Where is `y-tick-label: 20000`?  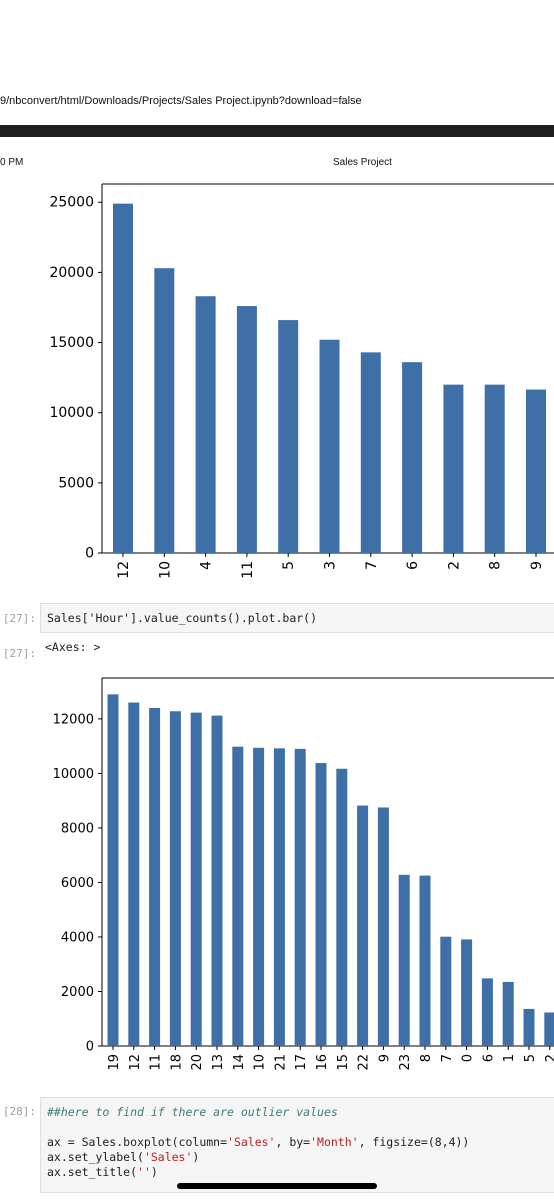
y-tick-label: 20000 is located at coordinates (71, 273).